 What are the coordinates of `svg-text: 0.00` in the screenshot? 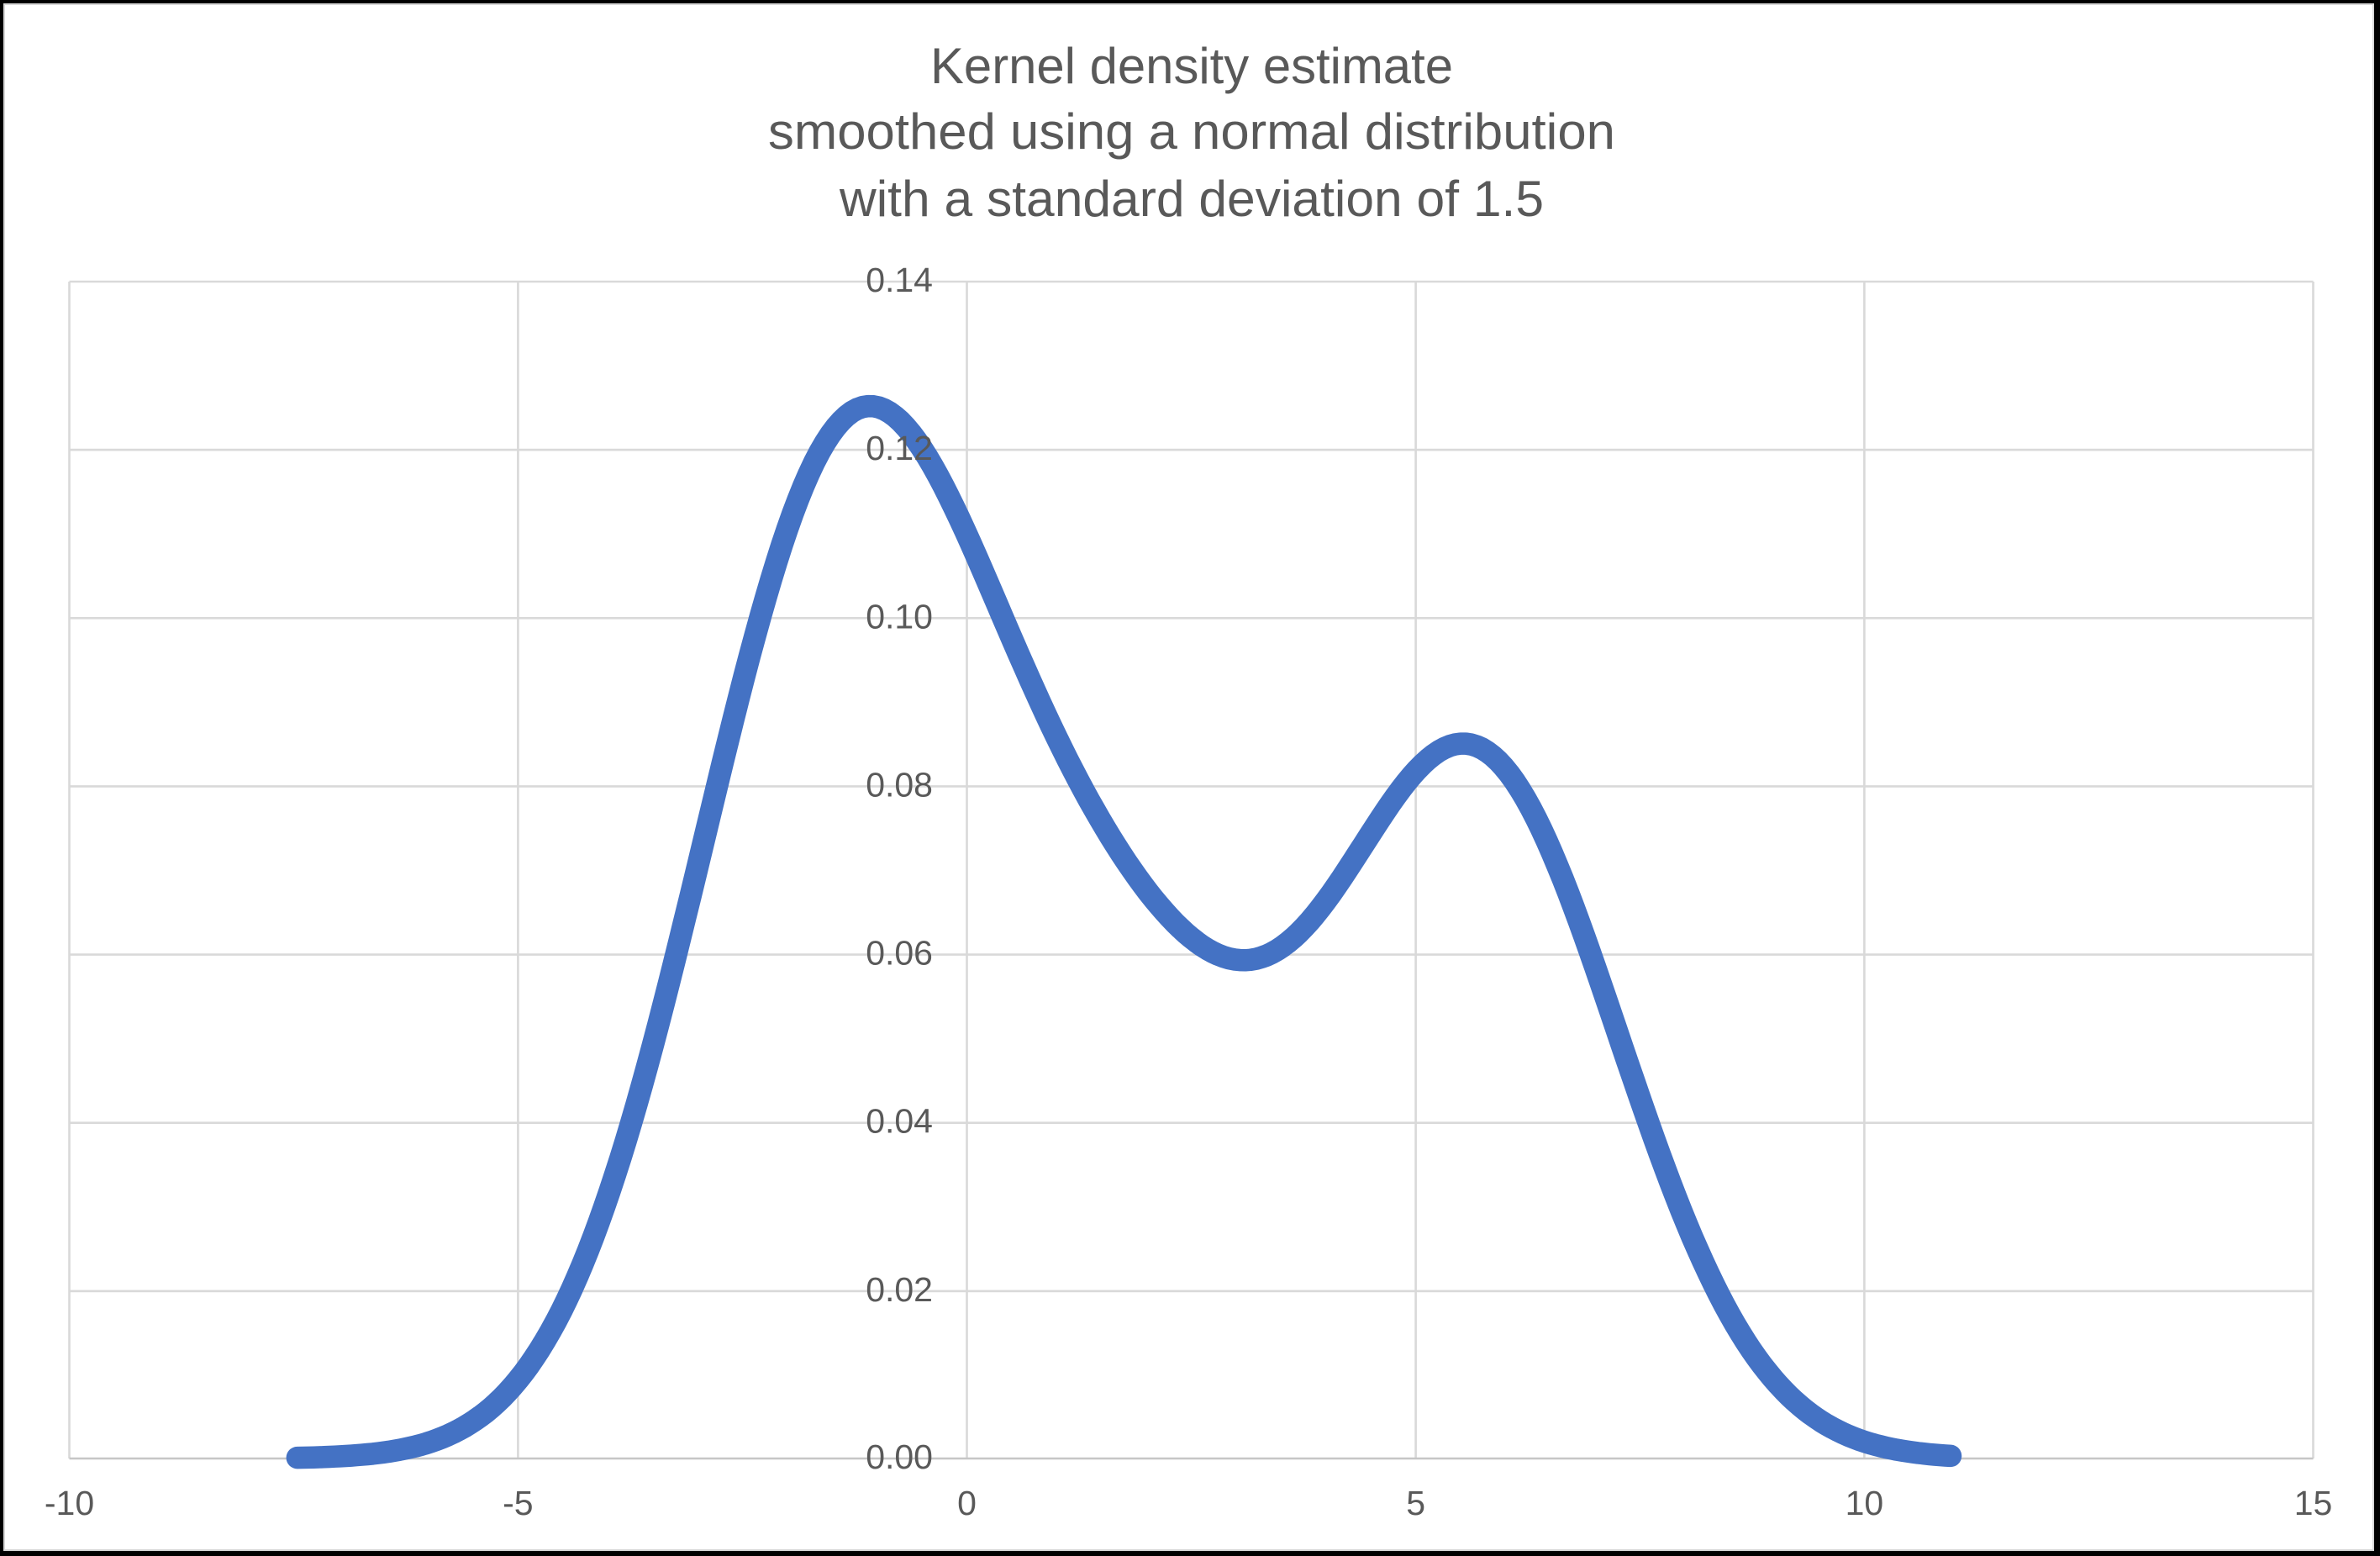 It's located at (899, 1457).